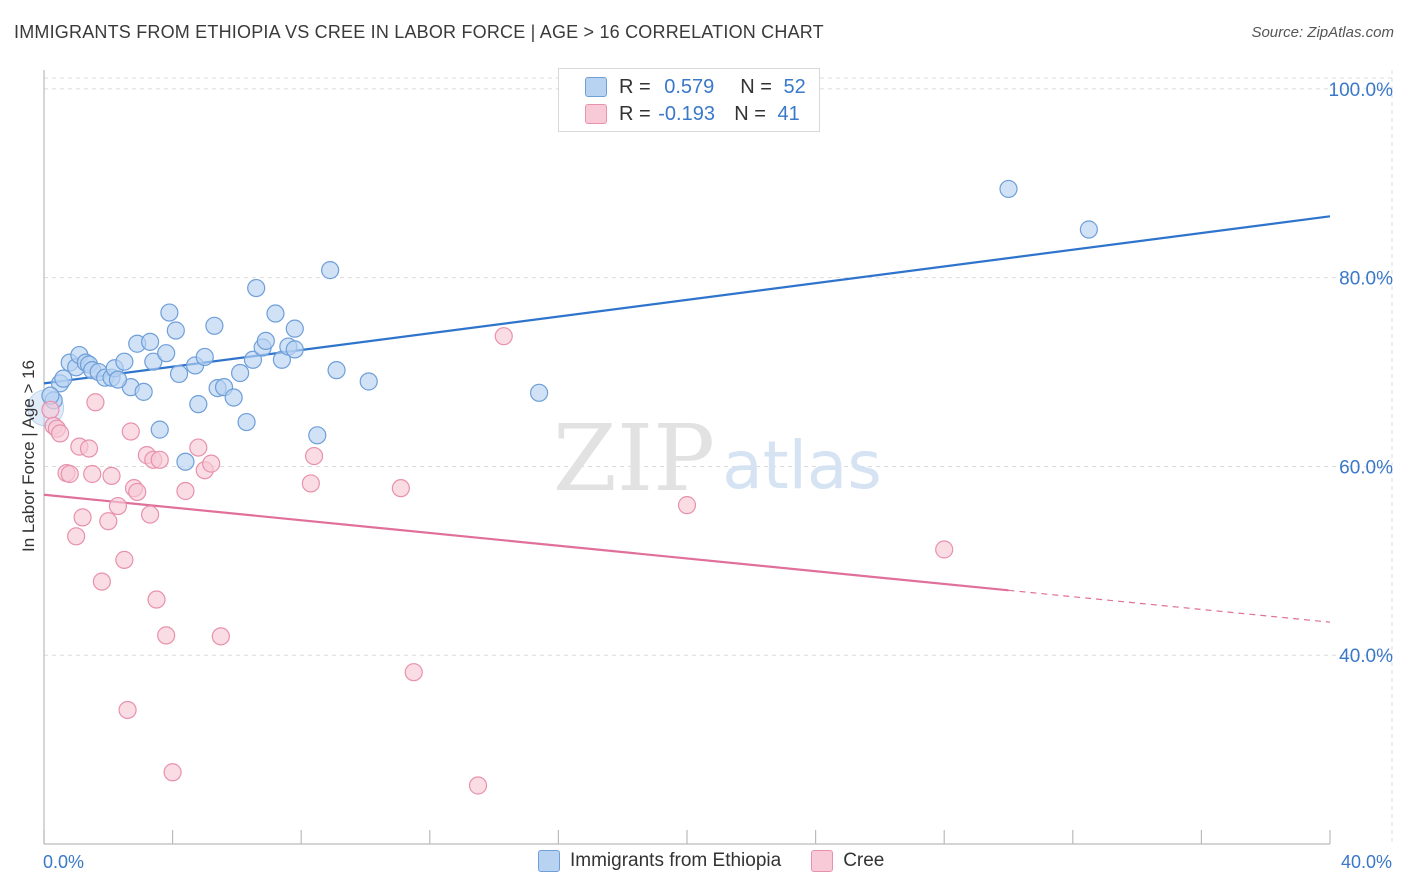  What do you see at coordinates (549, 861) in the screenshot?
I see `legend-swatch-ethiopia` at bounding box center [549, 861].